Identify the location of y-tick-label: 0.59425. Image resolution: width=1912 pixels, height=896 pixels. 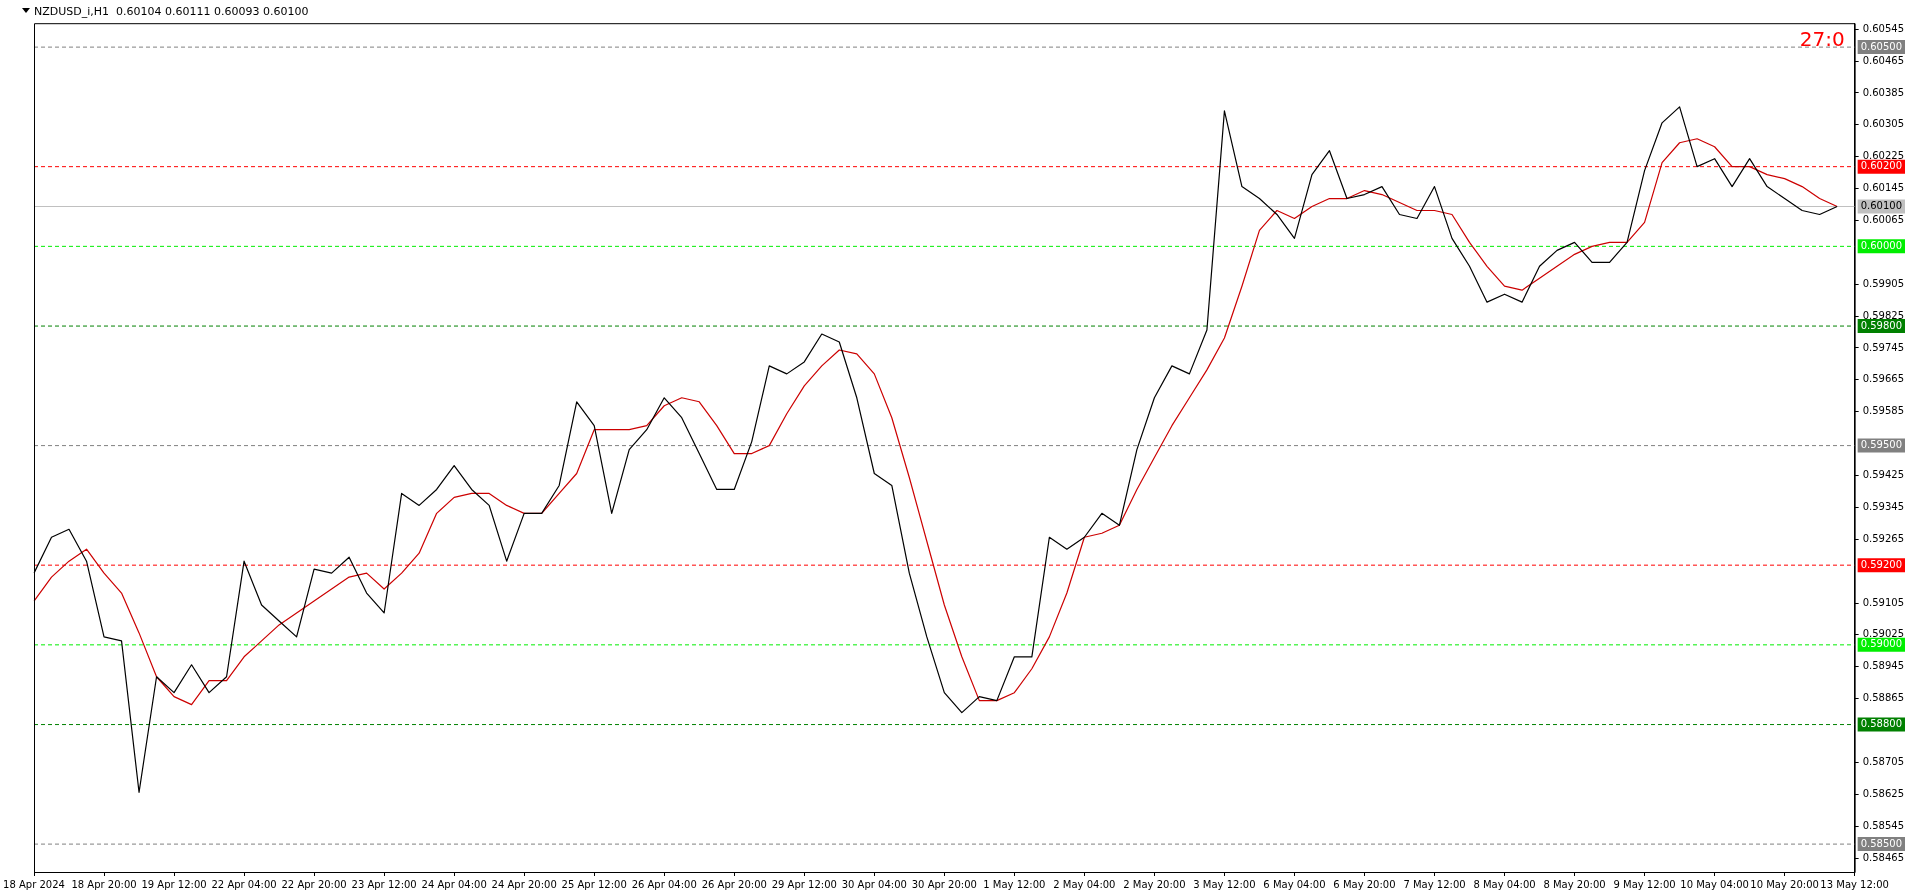
(1883, 475).